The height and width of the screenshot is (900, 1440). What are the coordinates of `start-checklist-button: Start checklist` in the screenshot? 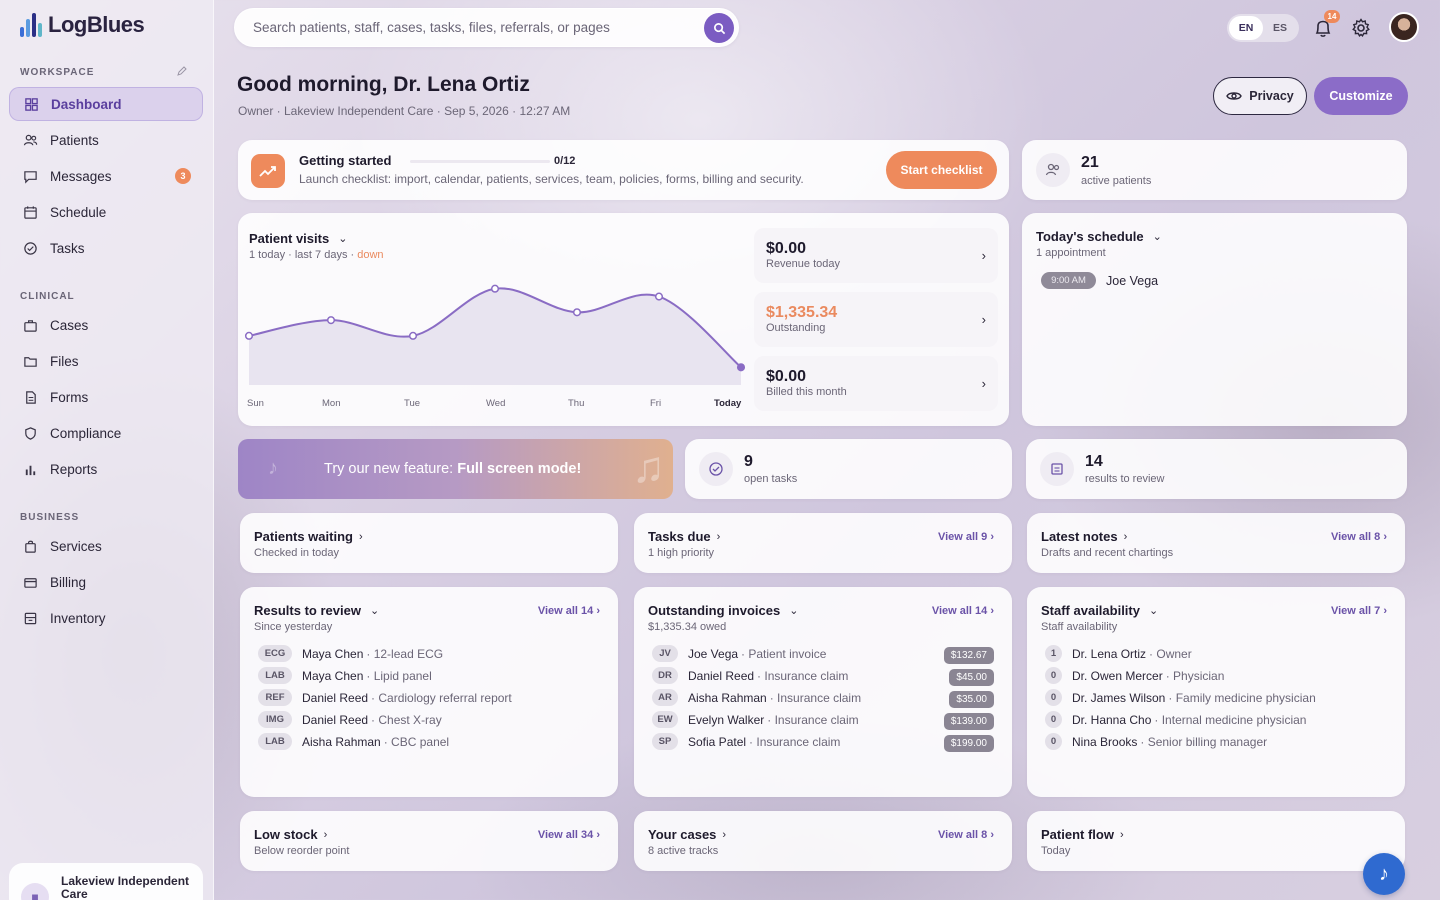 It's located at (941, 170).